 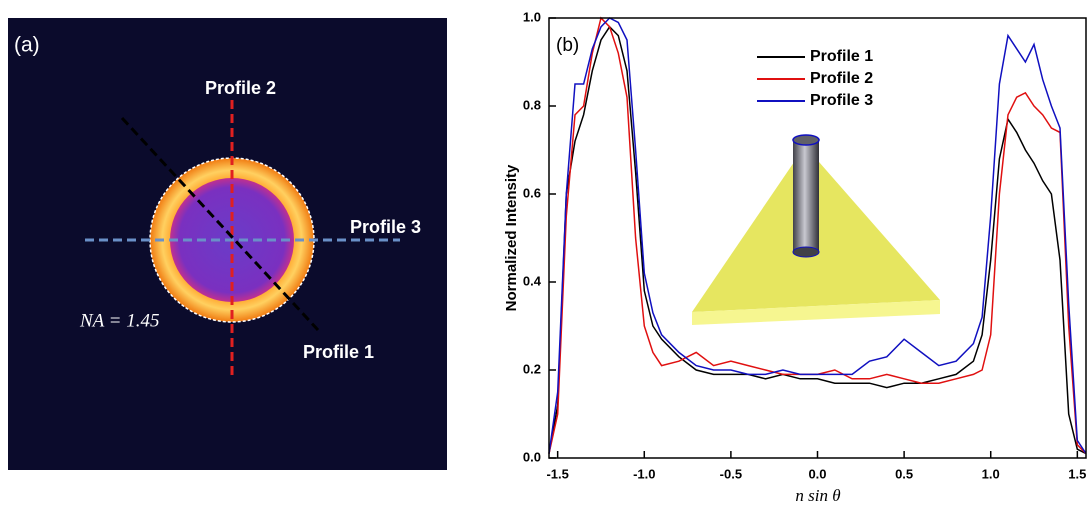 What do you see at coordinates (119, 320) in the screenshot?
I see `na-label: NA = 1.45` at bounding box center [119, 320].